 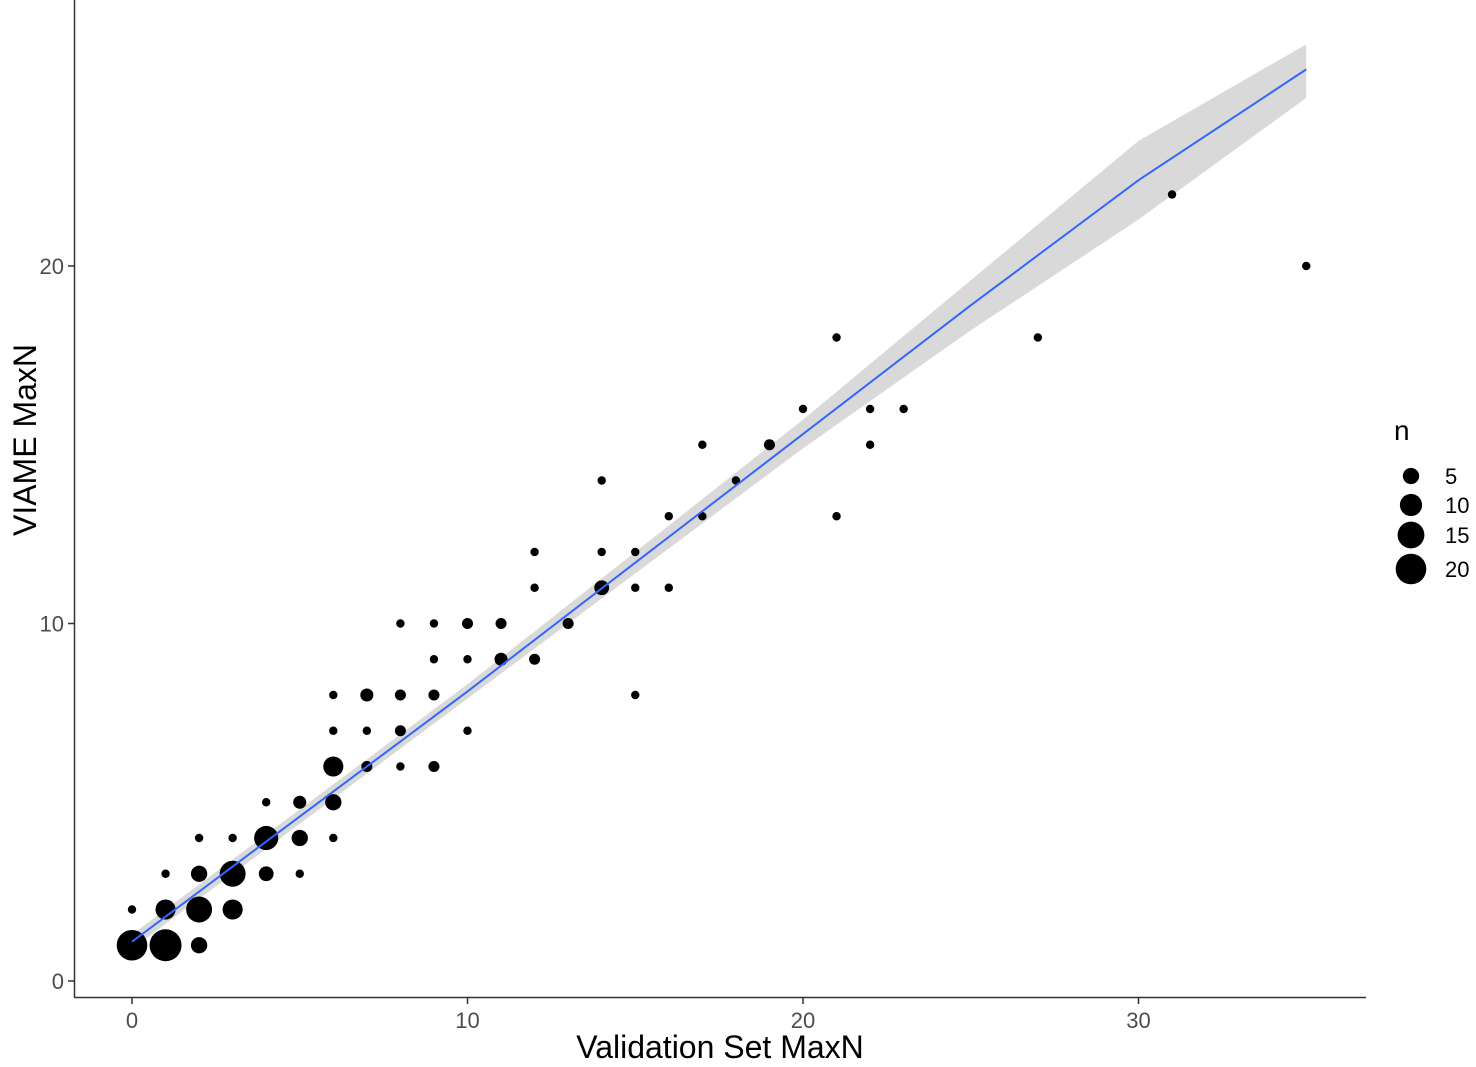 I want to click on size-legend: n 5 10 15 20, so click(x=1431, y=500).